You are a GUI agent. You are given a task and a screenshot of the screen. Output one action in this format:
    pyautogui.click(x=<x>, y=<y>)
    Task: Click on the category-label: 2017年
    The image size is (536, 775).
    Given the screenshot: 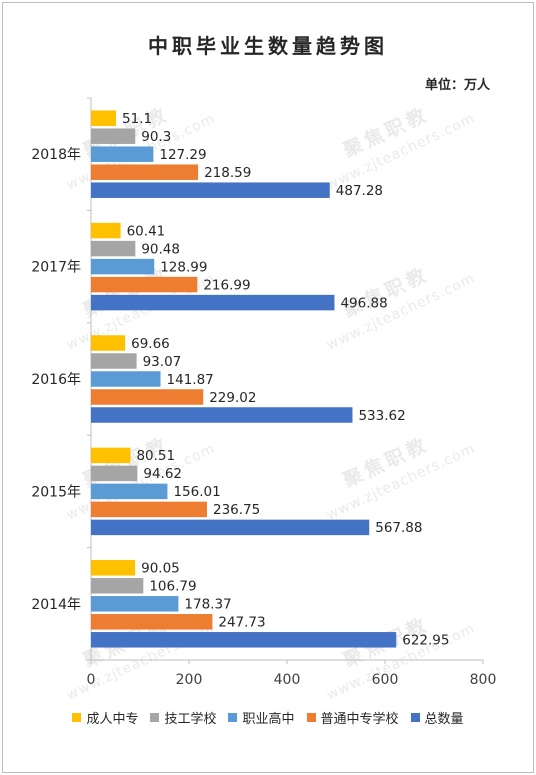 What is the action you would take?
    pyautogui.click(x=56, y=268)
    